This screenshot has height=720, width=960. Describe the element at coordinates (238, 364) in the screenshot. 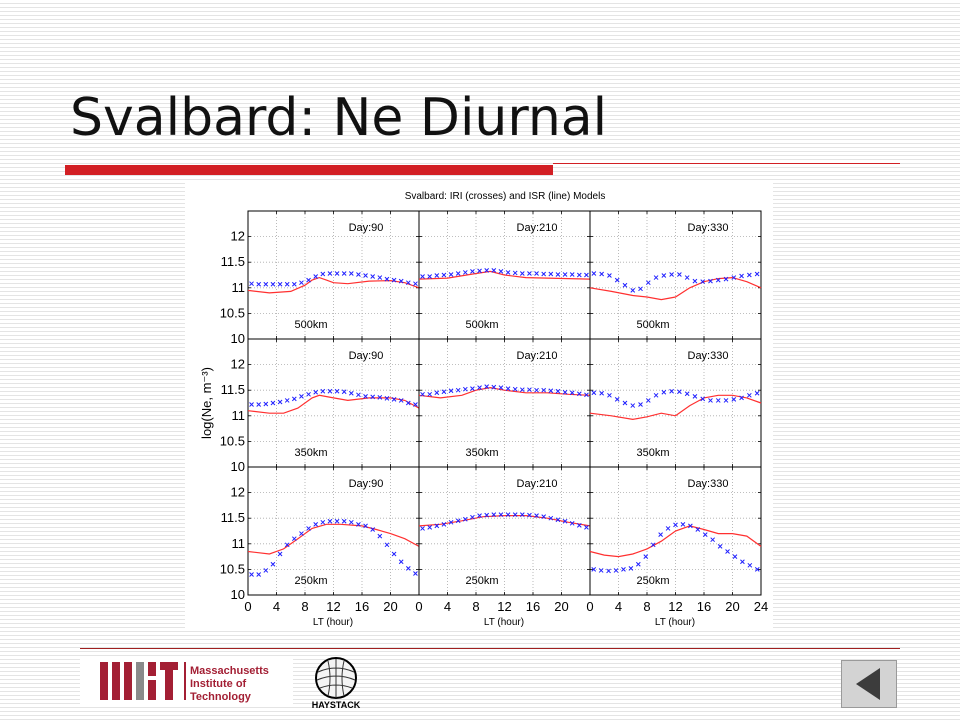

I see `y-tick-label: 12` at that location.